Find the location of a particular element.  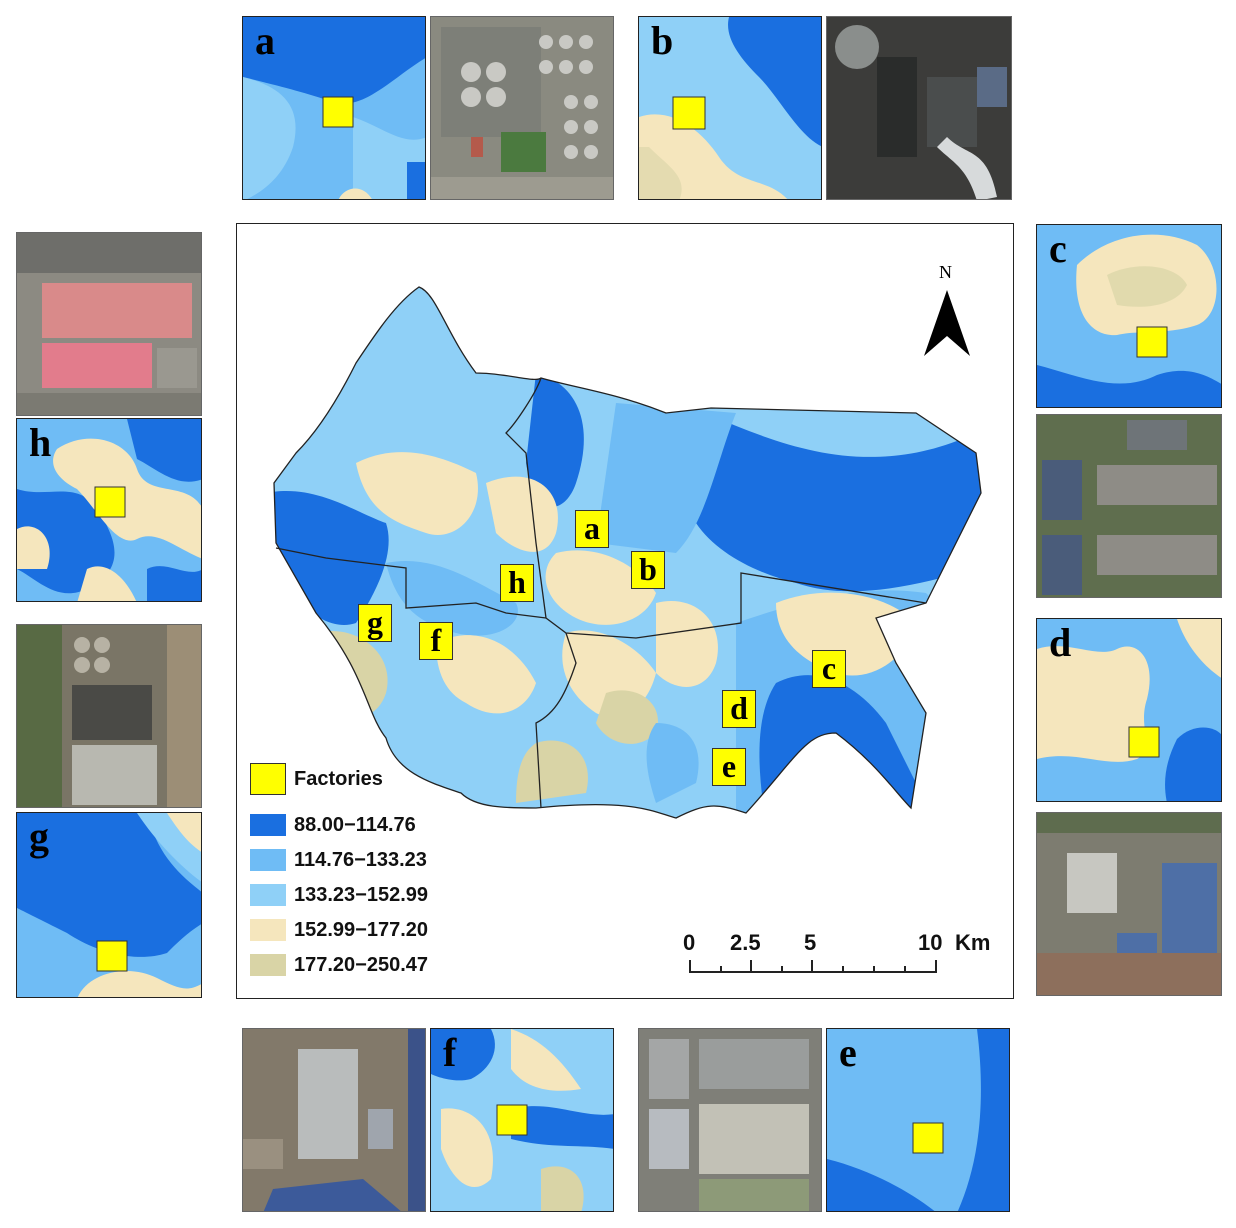

legend-class-1-label: 88.00−114.76 is located at coordinates (355, 824).